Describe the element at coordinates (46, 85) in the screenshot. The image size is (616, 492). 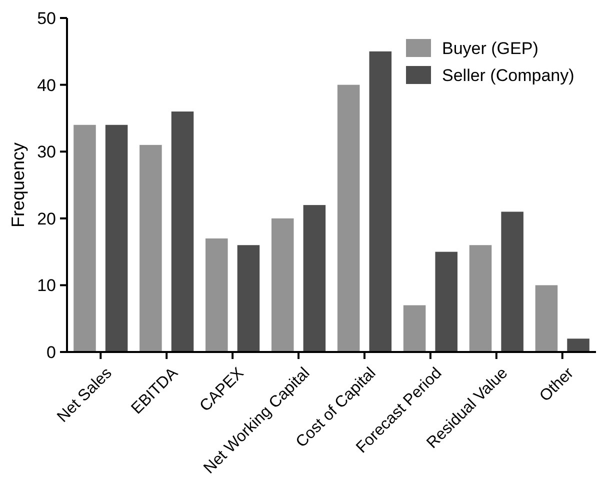
I see `y-tick-label: 40` at that location.